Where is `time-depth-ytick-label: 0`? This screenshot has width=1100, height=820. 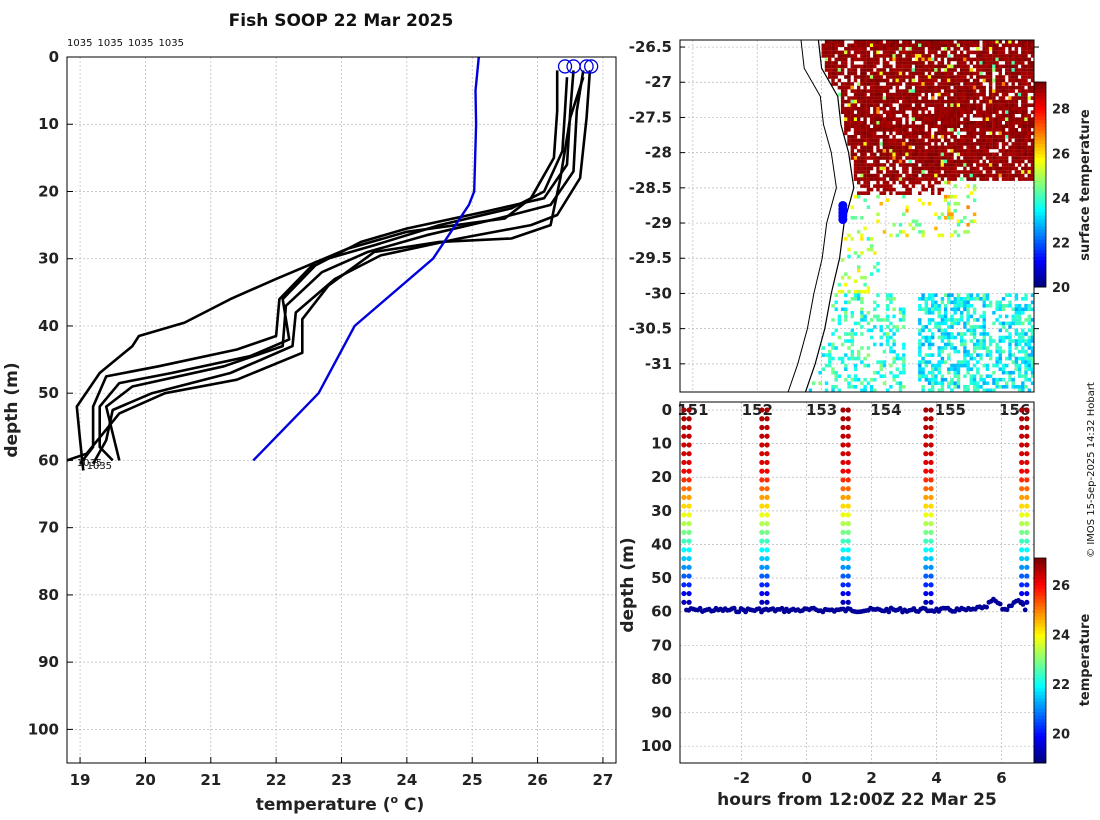
time-depth-ytick-label: 0 is located at coordinates (667, 410).